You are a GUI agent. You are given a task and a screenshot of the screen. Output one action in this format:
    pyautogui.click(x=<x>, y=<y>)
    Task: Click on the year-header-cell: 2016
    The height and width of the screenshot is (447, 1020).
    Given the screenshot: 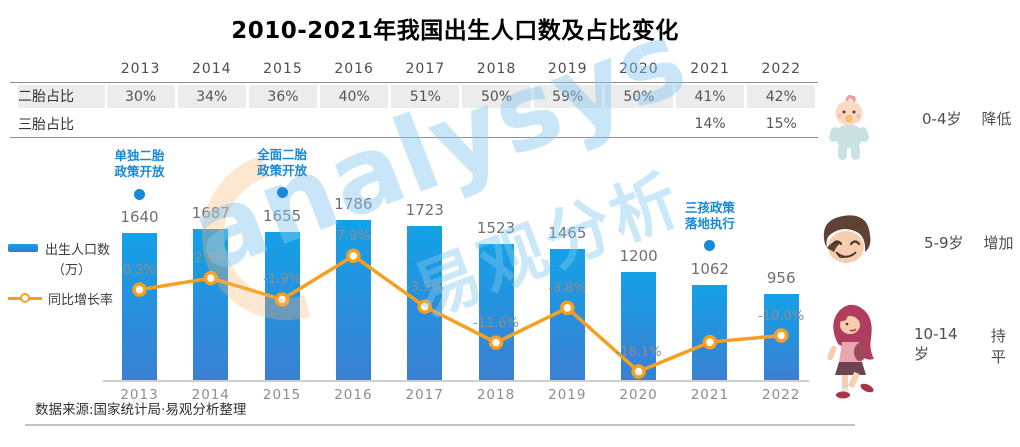 What is the action you would take?
    pyautogui.click(x=354, y=69)
    